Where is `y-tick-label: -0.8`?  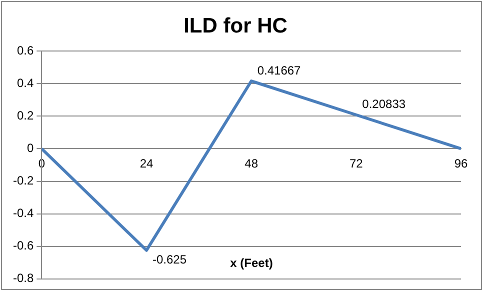
y-tick-label: -0.8 is located at coordinates (23, 278).